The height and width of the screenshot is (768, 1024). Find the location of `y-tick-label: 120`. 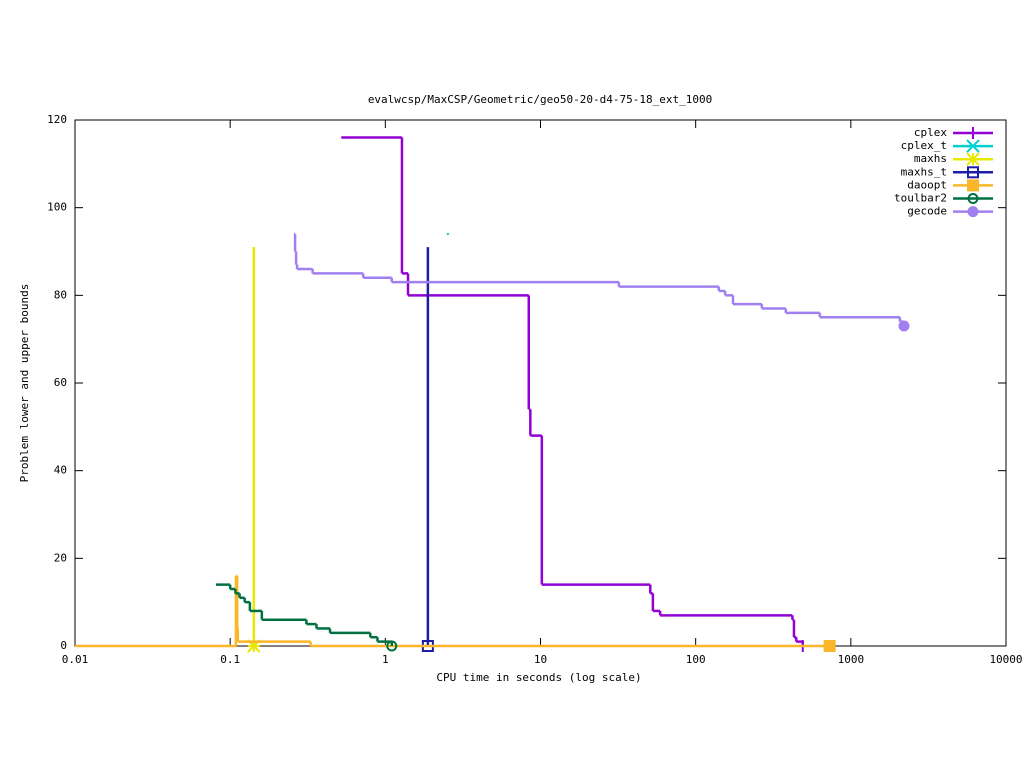

y-tick-label: 120 is located at coordinates (57, 119).